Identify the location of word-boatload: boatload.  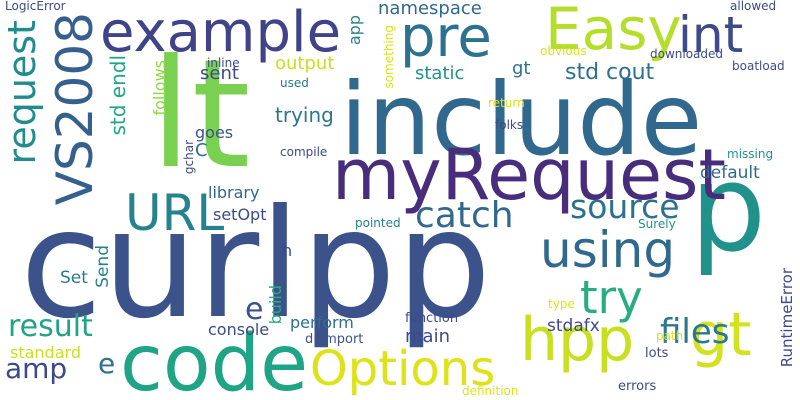
(758, 66).